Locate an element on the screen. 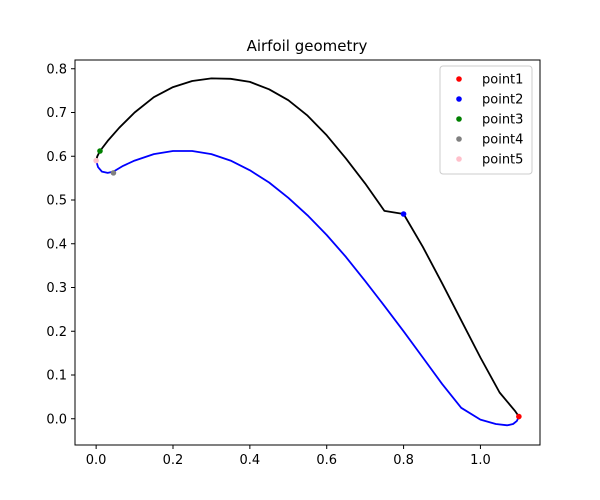  x-tick-label: 0.2 is located at coordinates (173, 460).